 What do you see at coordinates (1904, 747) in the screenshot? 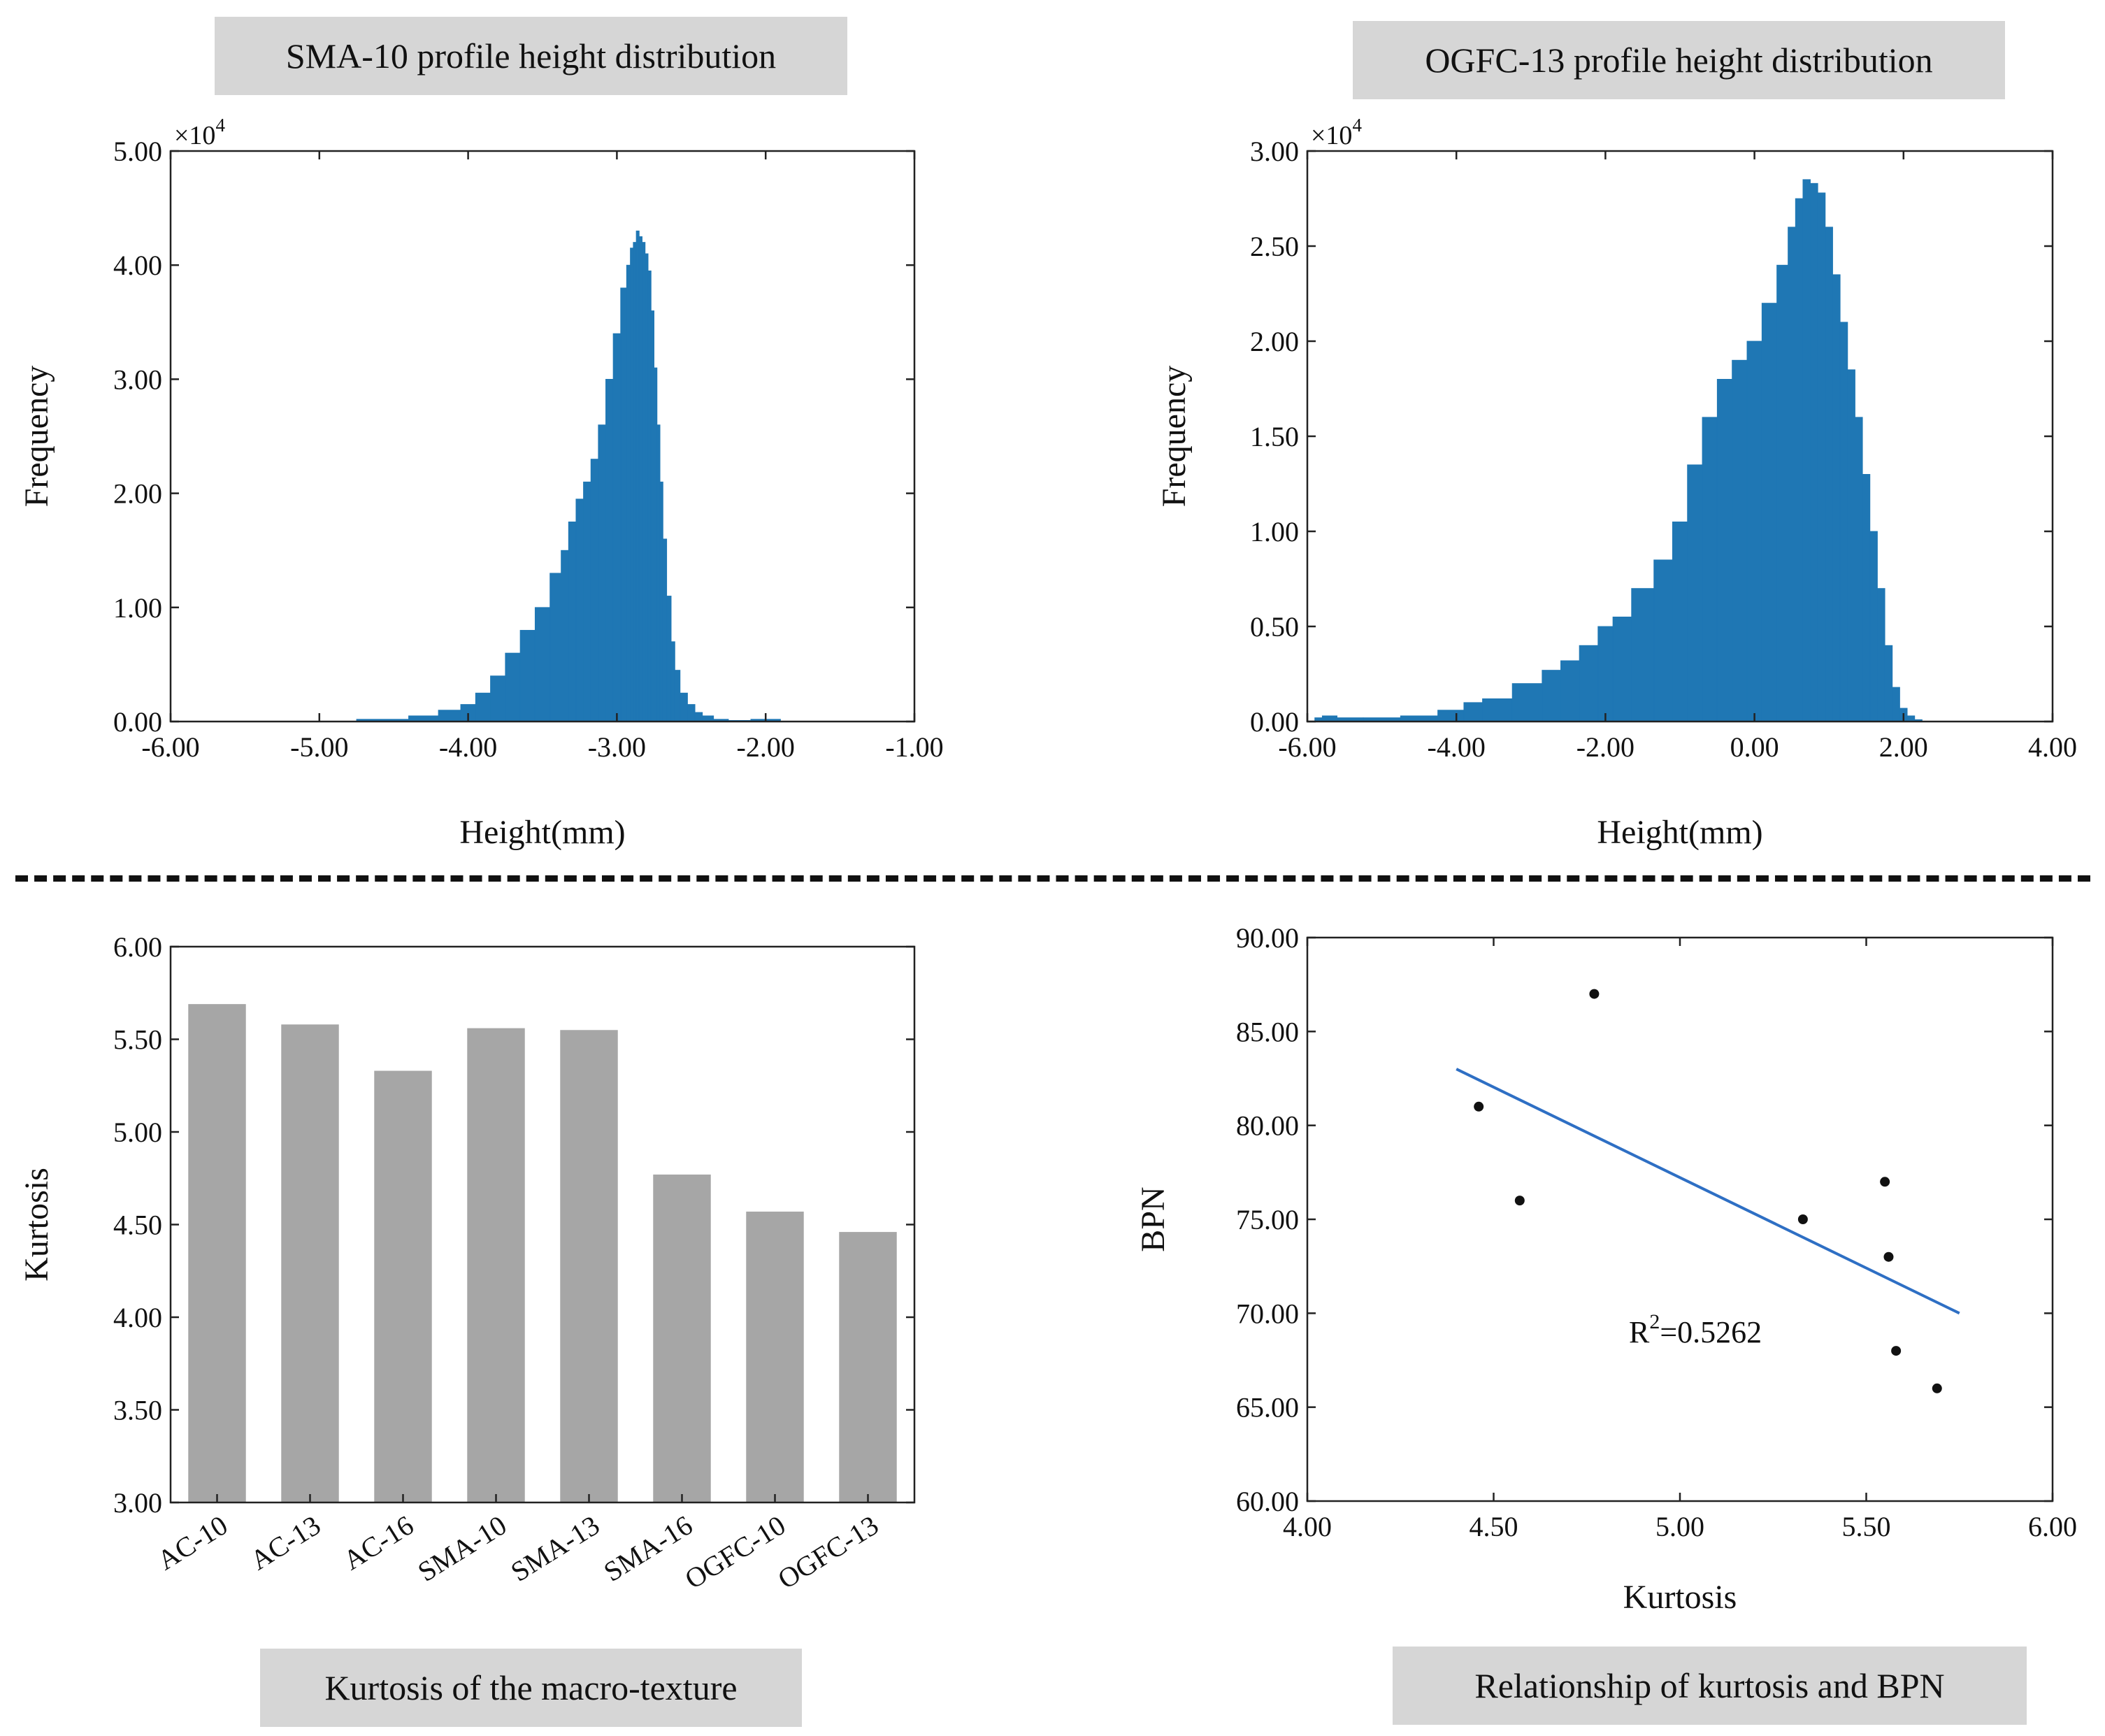
I see `x-tick-label: 2.00` at bounding box center [1904, 747].